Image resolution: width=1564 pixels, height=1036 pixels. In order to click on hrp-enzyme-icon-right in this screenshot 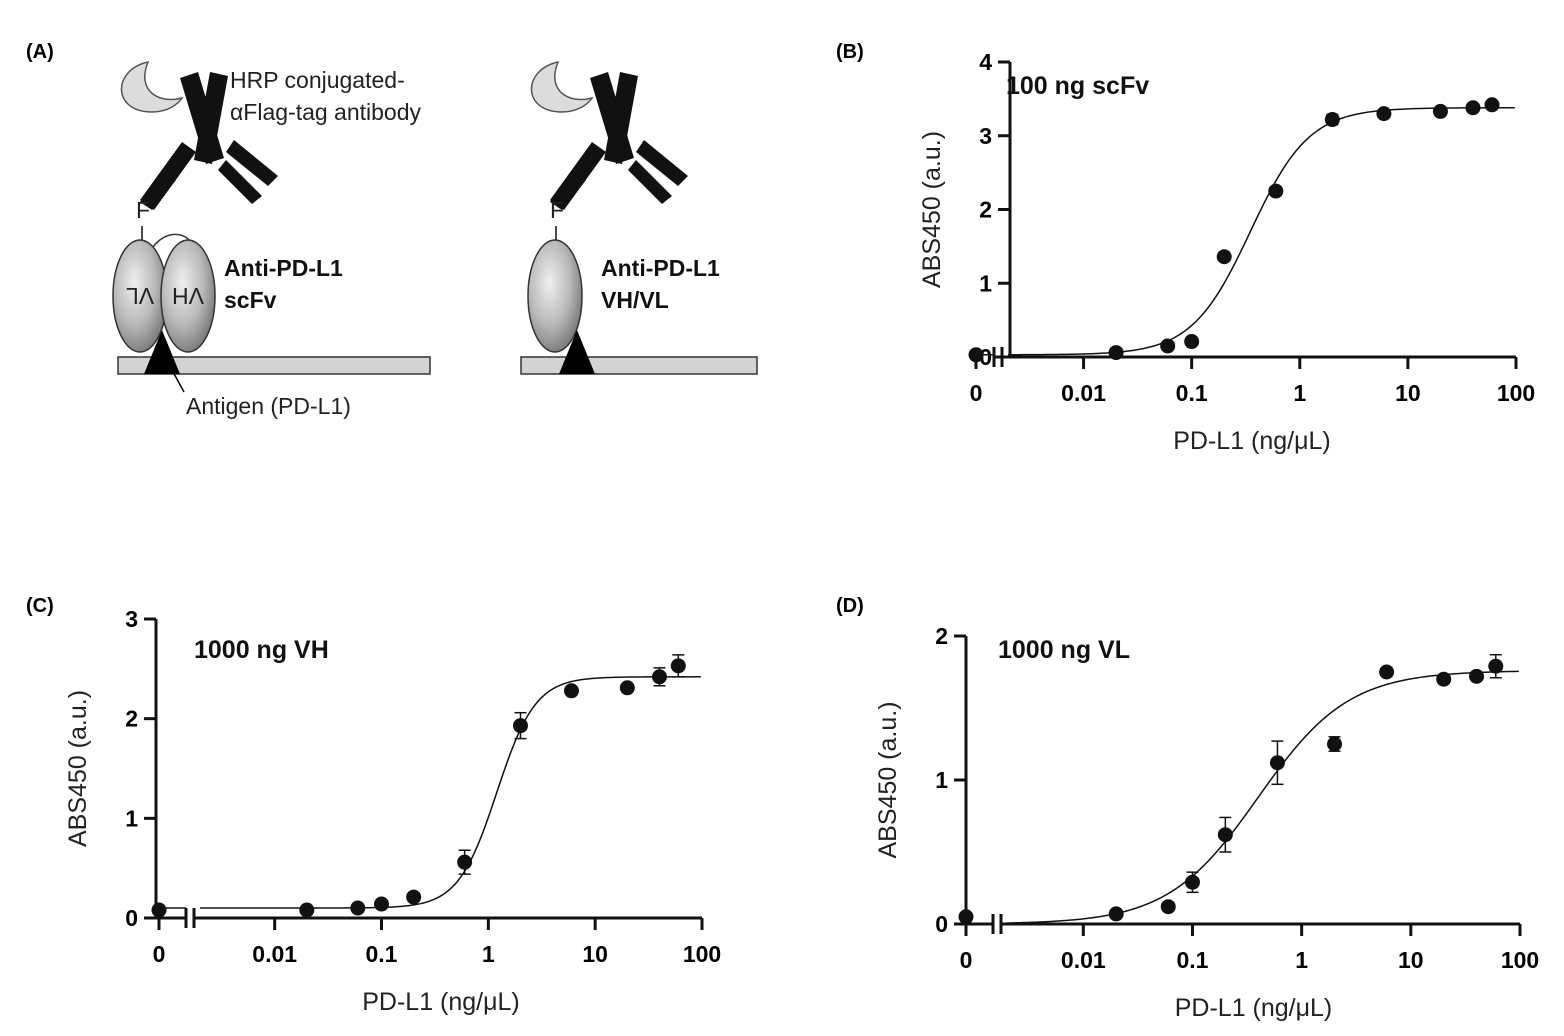, I will do `click(562, 86)`.